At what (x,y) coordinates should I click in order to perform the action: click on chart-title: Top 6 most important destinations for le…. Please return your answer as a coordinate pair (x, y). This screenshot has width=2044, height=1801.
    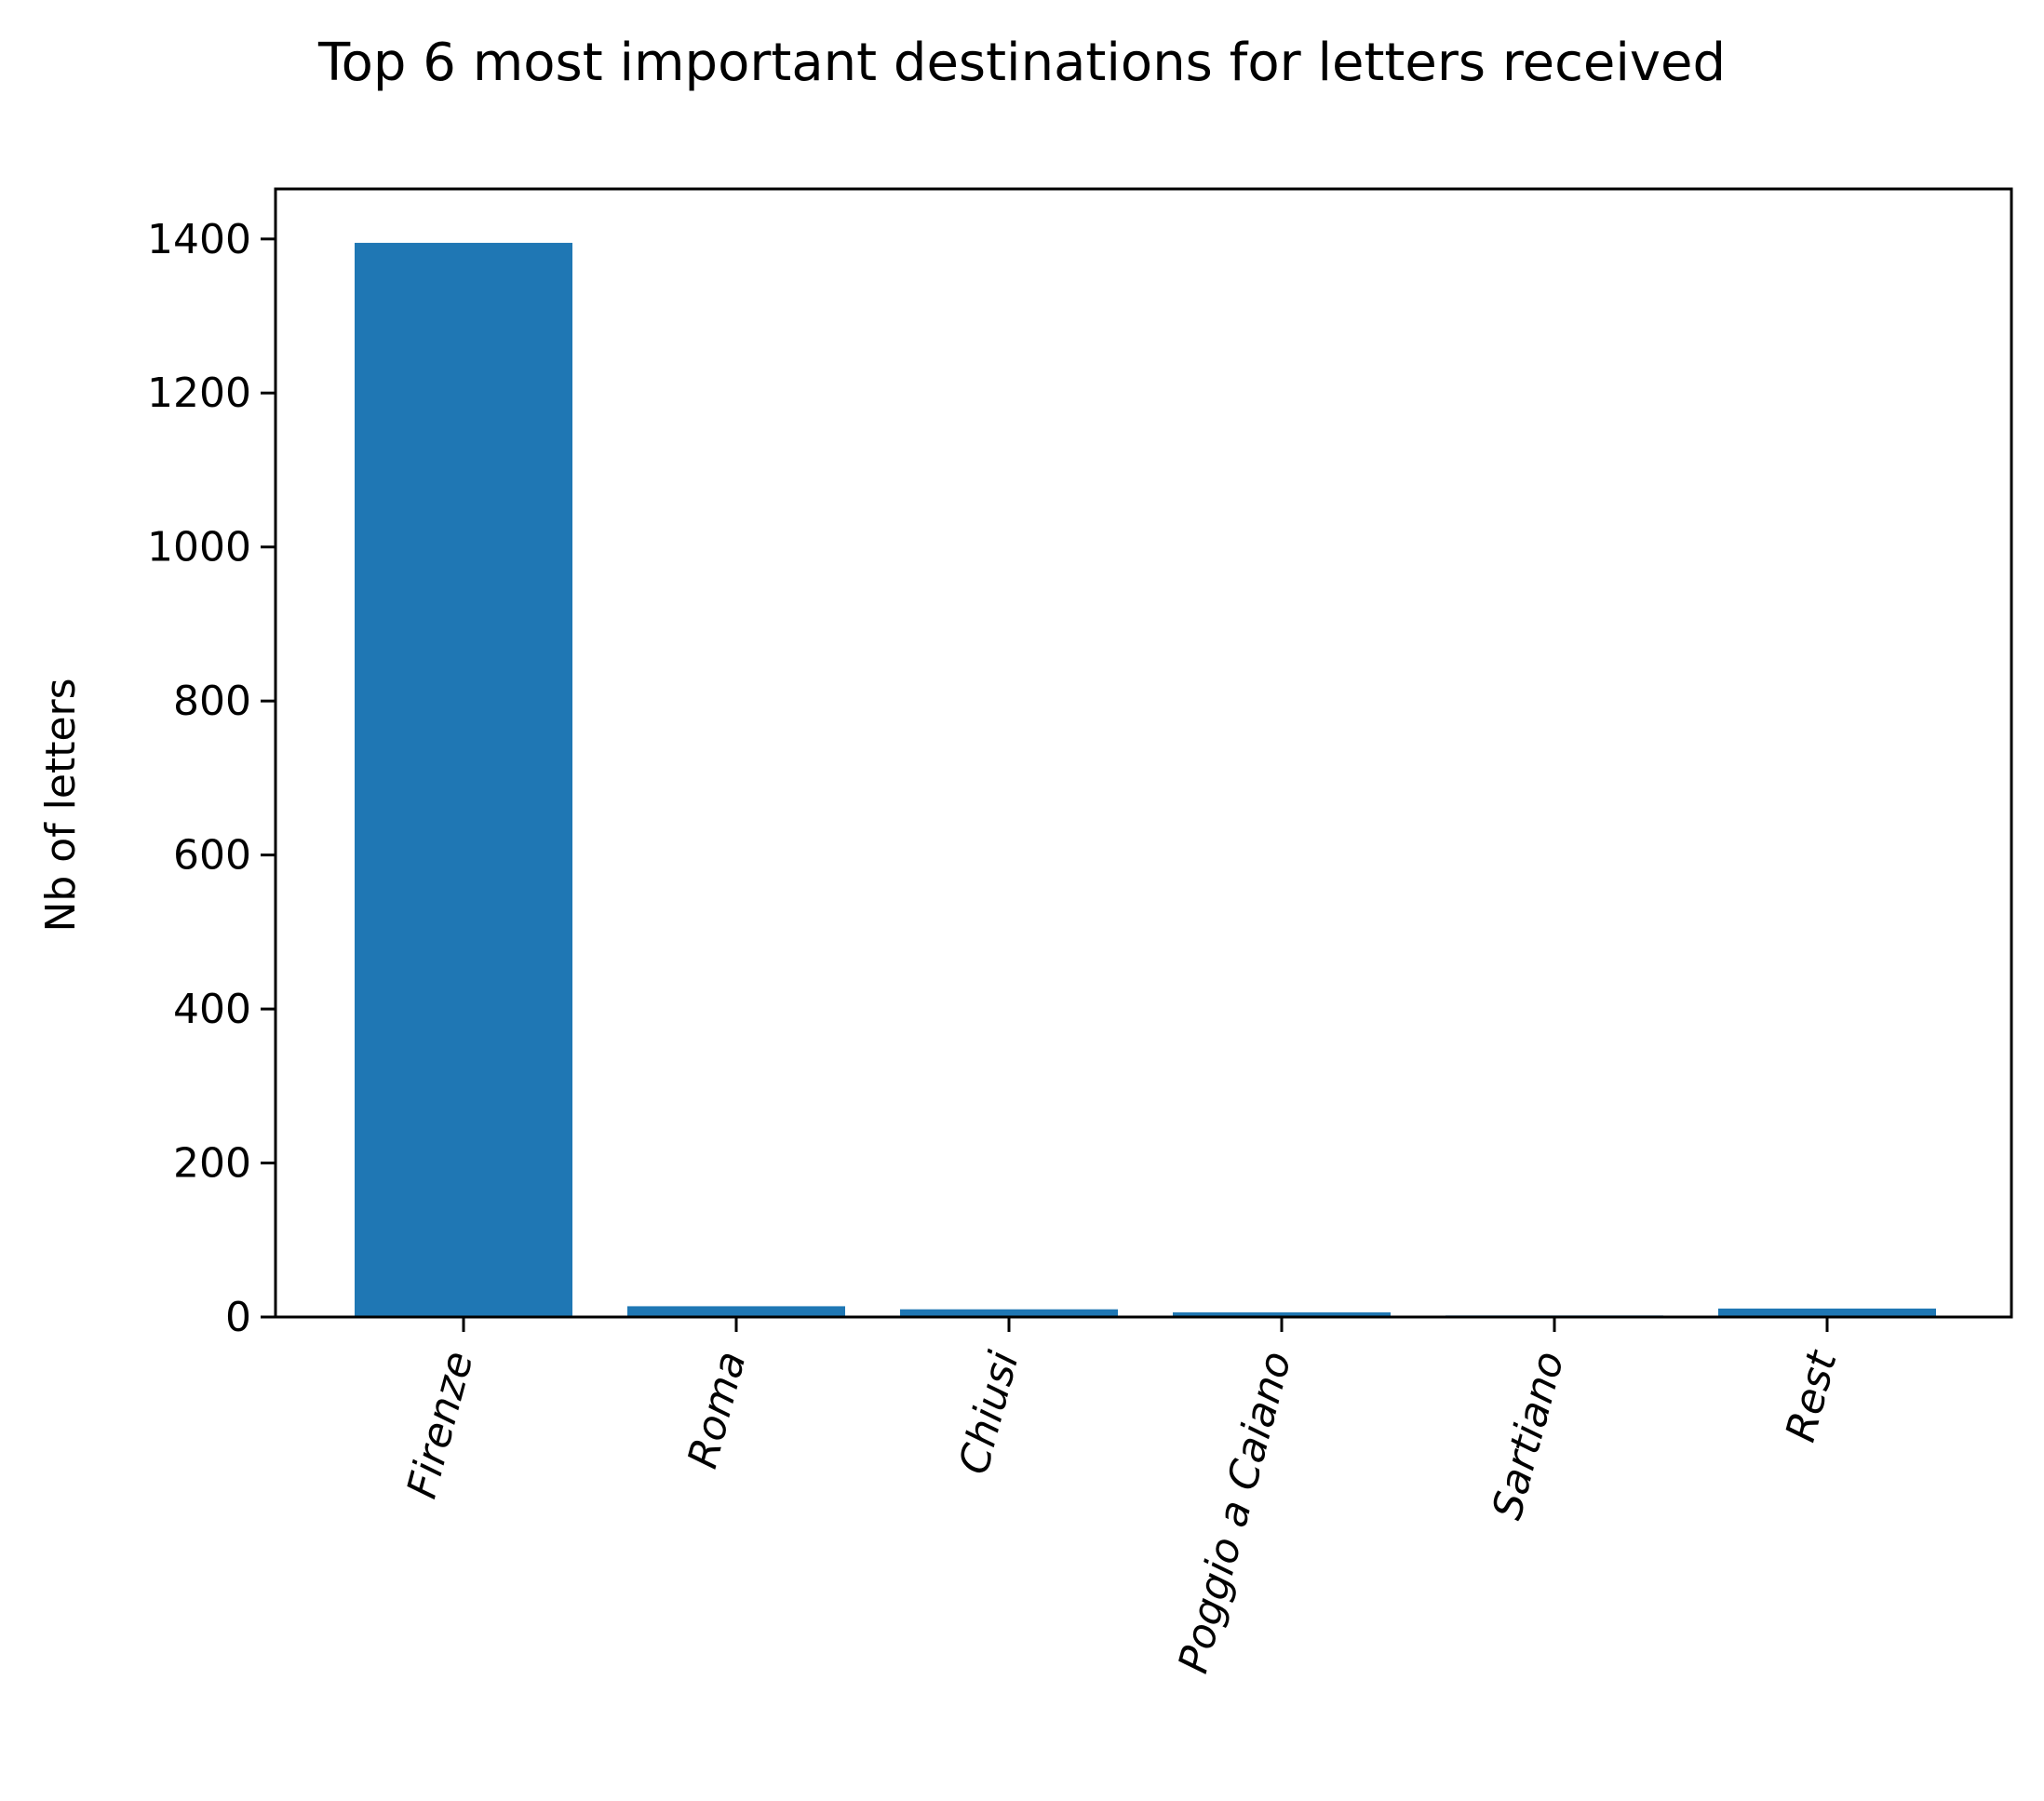
    Looking at the image, I should click on (1021, 63).